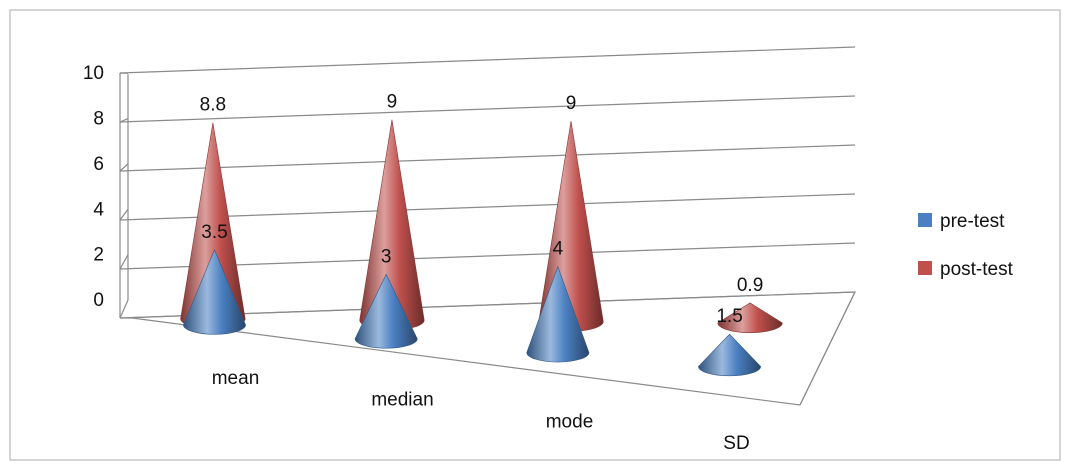 The width and height of the screenshot is (1077, 470). What do you see at coordinates (827, 348) in the screenshot?
I see `floor-right-edge` at bounding box center [827, 348].